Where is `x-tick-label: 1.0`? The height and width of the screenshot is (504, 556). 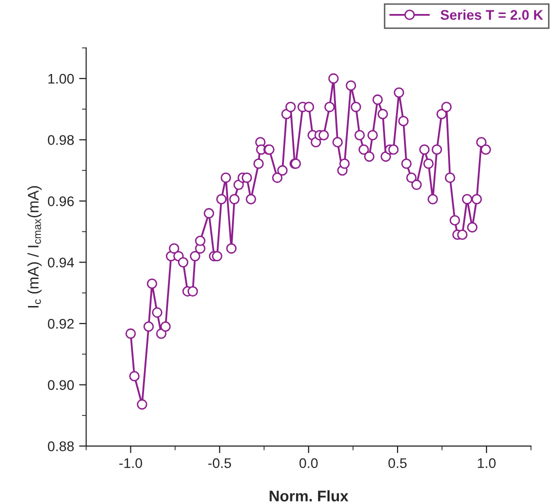
x-tick-label: 1.0 is located at coordinates (487, 463).